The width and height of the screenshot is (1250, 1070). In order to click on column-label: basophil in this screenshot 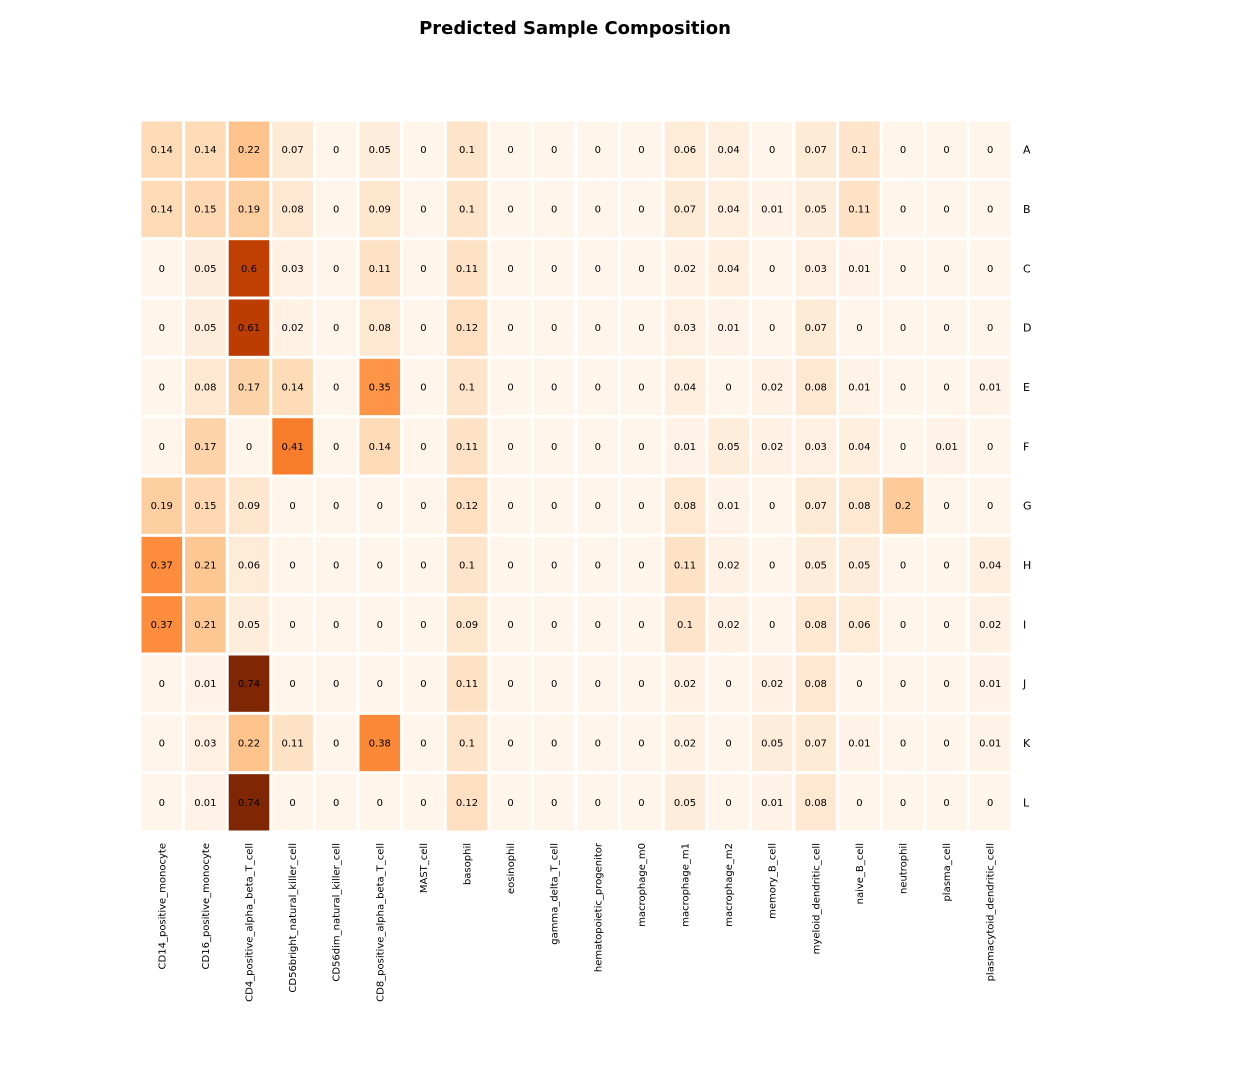, I will do `click(468, 864)`.